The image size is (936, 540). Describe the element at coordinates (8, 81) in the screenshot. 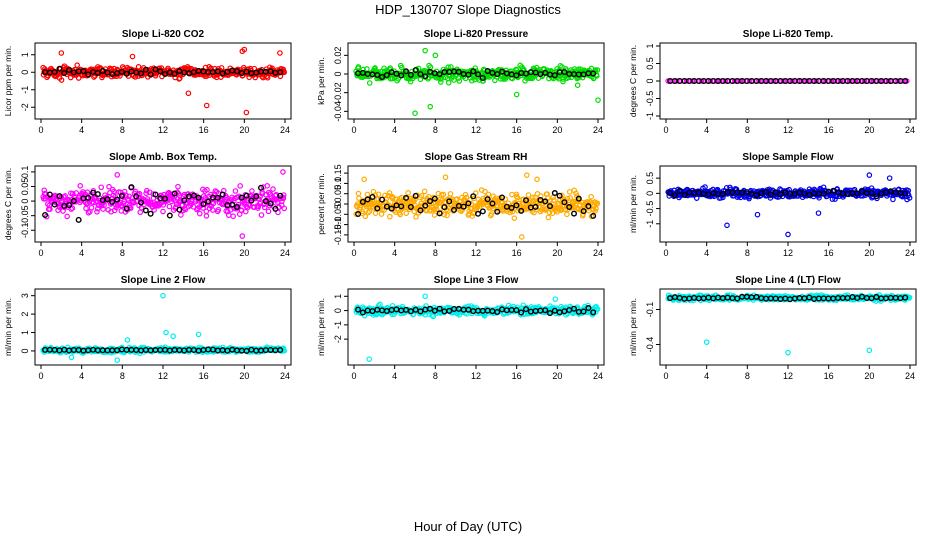

I see `y-axis-label: Licor ppm per min.` at that location.